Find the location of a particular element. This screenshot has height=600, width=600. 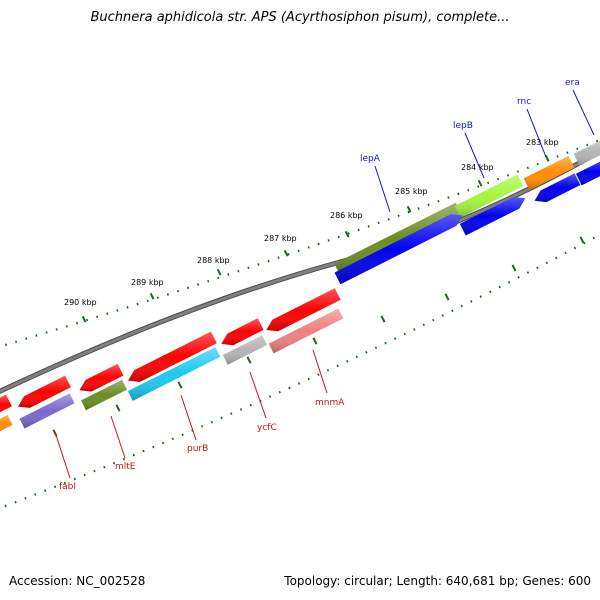

gene-rnc-cds is located at coordinates (557, 188).